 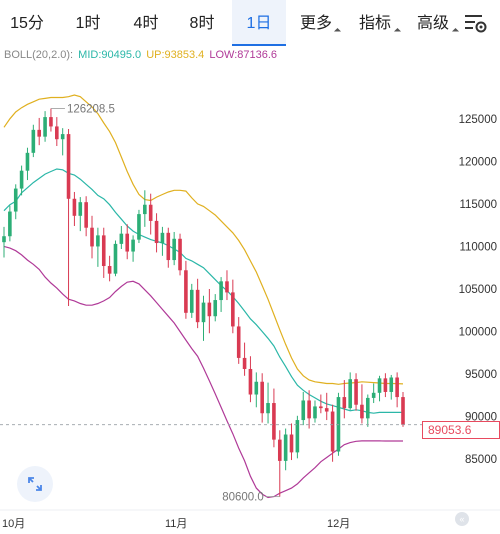 What do you see at coordinates (14, 524) in the screenshot?
I see `x-axis-label-oct: 10月` at bounding box center [14, 524].